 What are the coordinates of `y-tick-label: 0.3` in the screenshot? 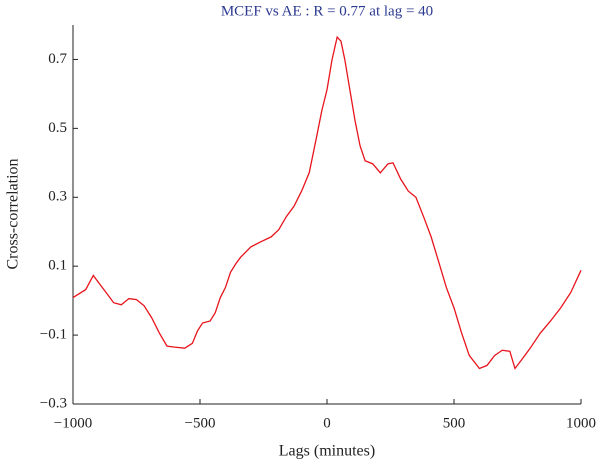 It's located at (57, 197).